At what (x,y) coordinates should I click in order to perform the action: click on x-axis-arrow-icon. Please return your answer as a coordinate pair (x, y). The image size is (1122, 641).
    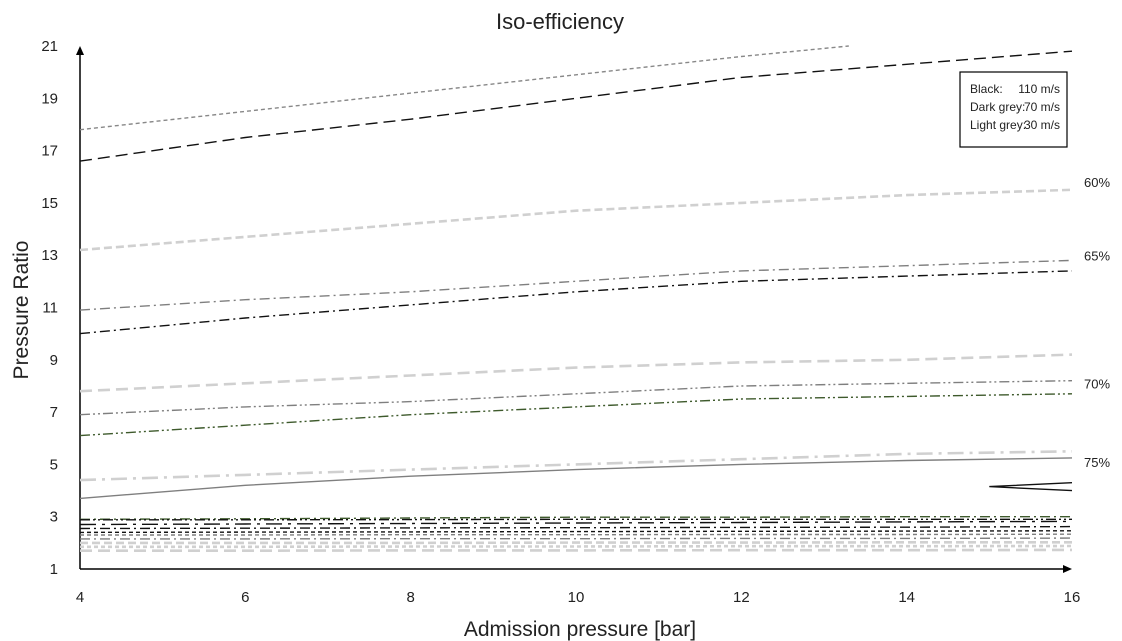
    Looking at the image, I should click on (1067, 569).